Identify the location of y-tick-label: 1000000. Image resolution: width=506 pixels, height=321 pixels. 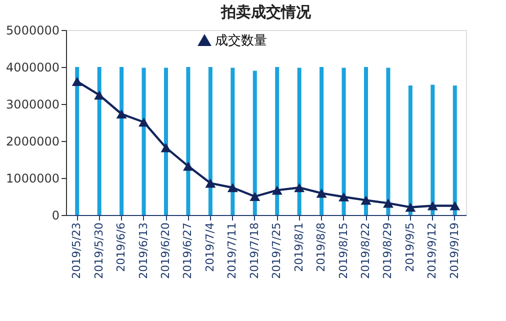
(33, 179).